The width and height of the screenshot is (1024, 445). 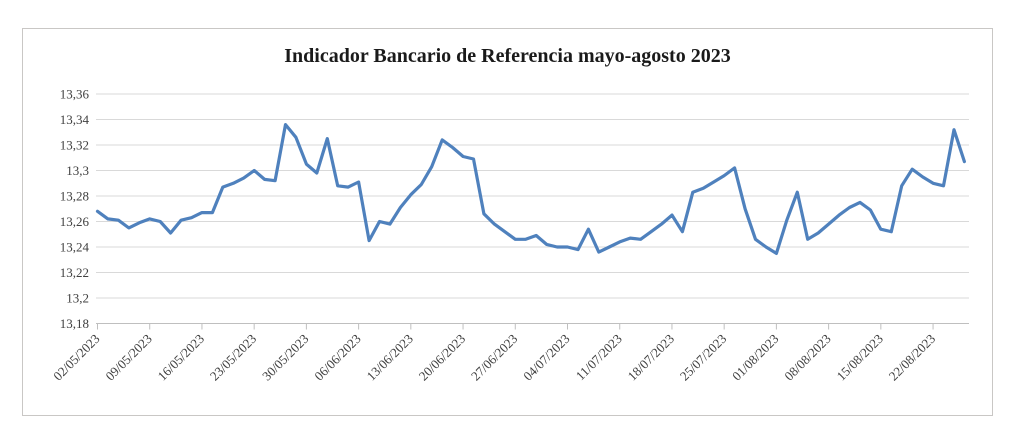 What do you see at coordinates (546, 357) in the screenshot?
I see `x-axis-tick-label: 04/07/2023` at bounding box center [546, 357].